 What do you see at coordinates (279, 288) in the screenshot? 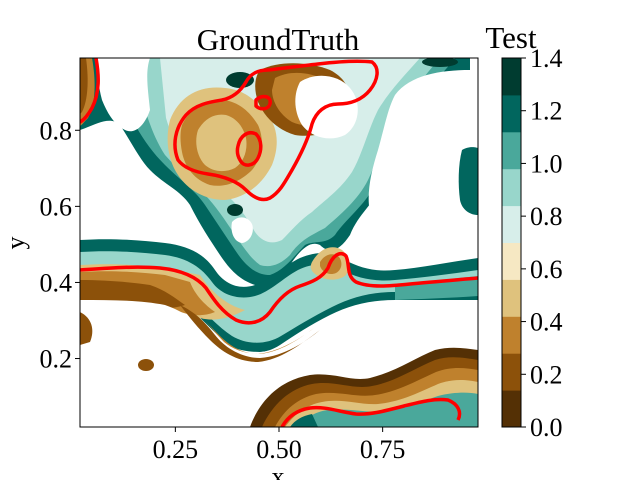
I see `highlight-contour-middle` at bounding box center [279, 288].